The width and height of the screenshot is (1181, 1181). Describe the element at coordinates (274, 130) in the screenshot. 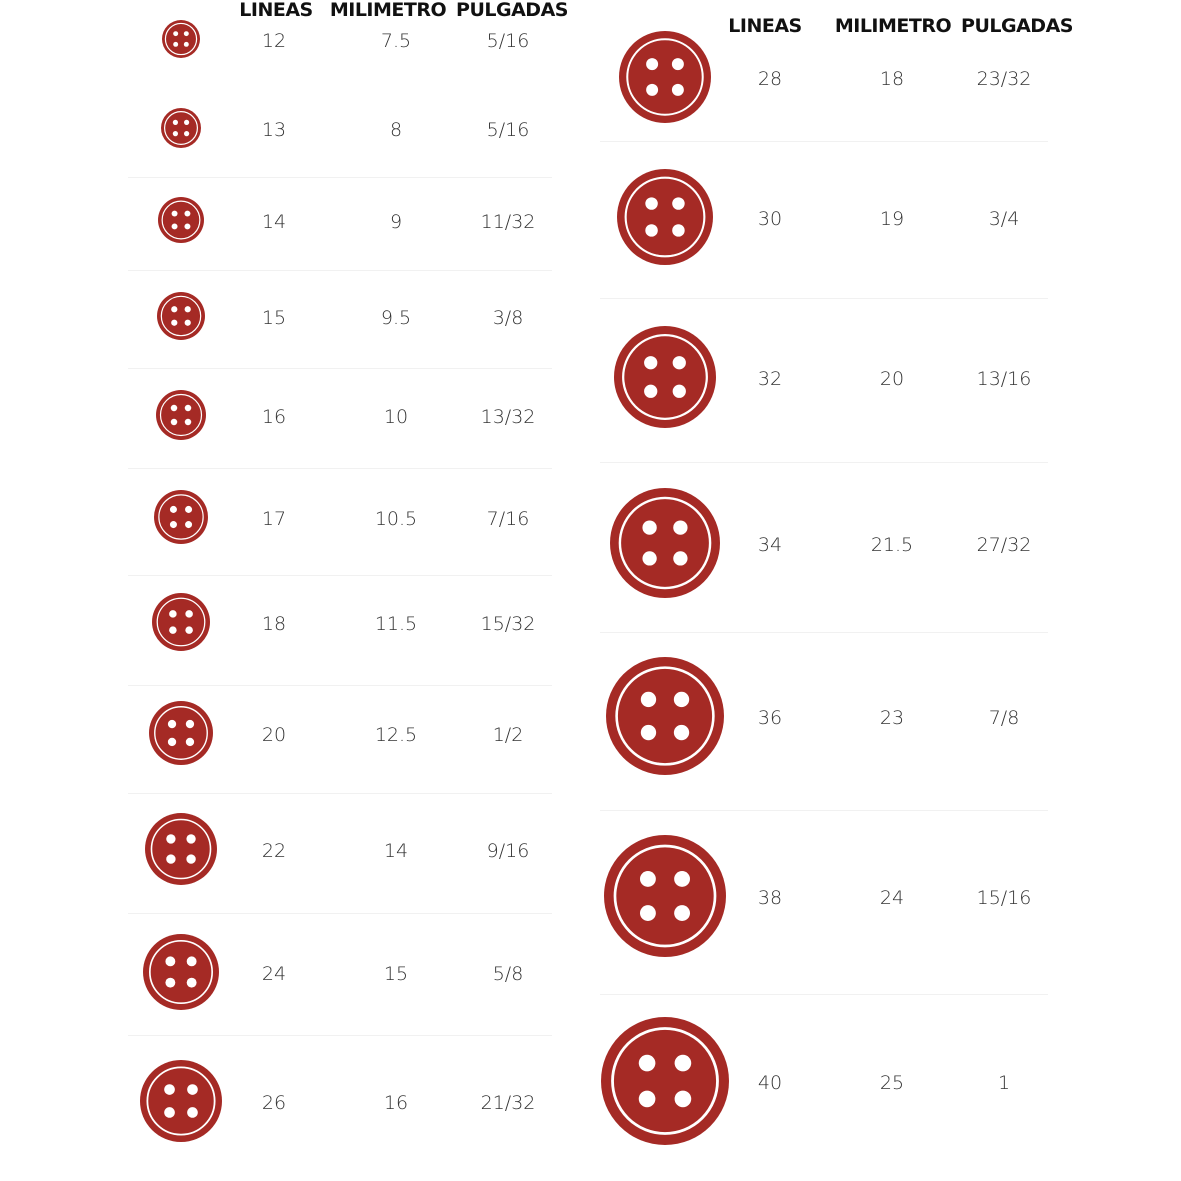

I see `cell-lineas: 13` at that location.